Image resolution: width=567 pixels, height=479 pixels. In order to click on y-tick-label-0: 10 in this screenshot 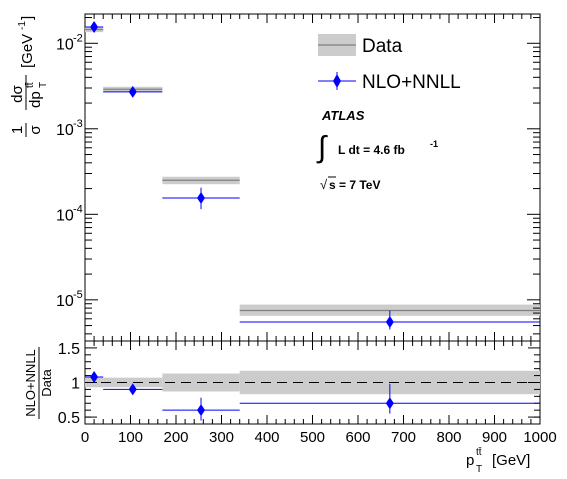, I will do `click(65, 44)`.